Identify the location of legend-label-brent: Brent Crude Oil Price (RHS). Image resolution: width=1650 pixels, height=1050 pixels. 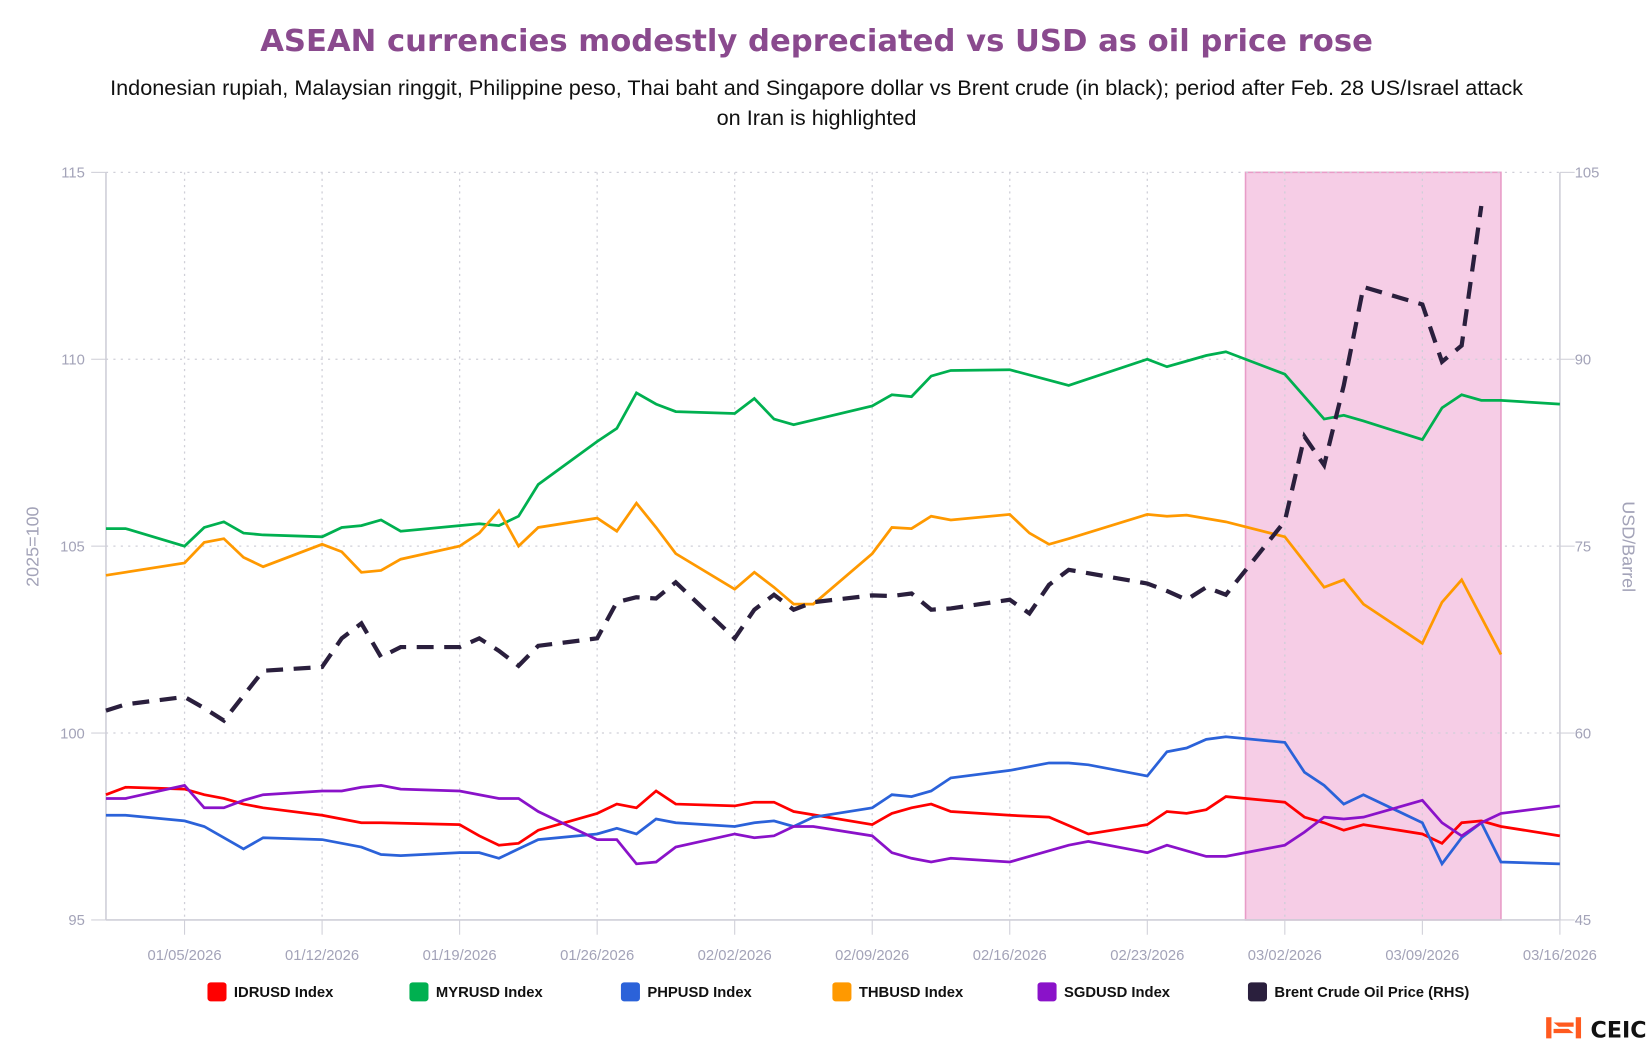
(1371, 993).